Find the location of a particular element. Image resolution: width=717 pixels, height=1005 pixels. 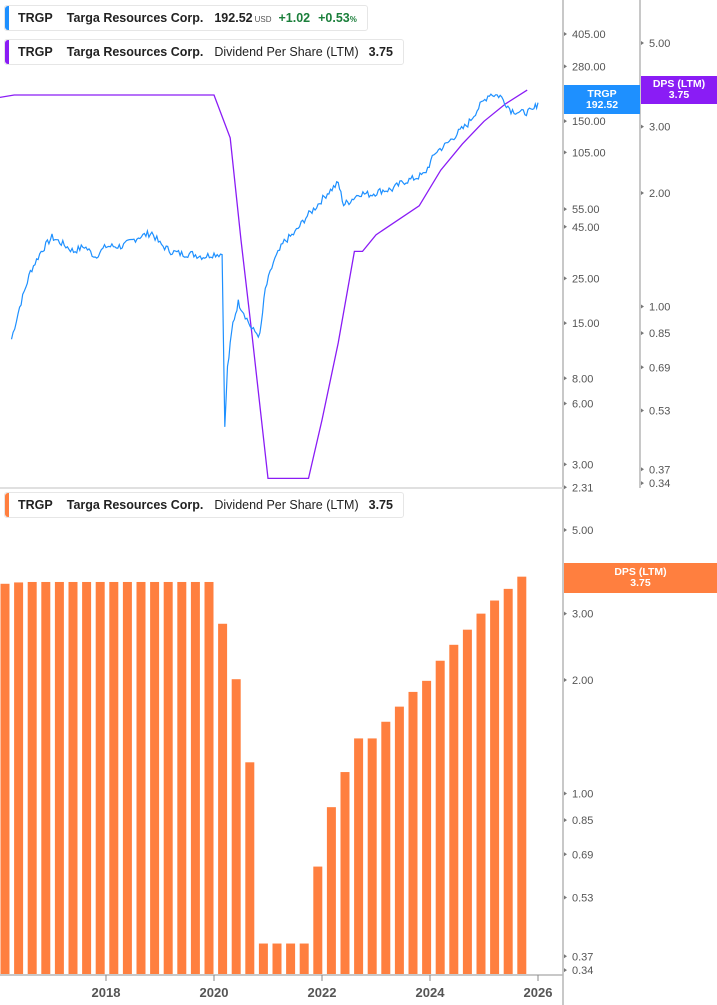

price-tag-symbol: TRGP is located at coordinates (602, 93).